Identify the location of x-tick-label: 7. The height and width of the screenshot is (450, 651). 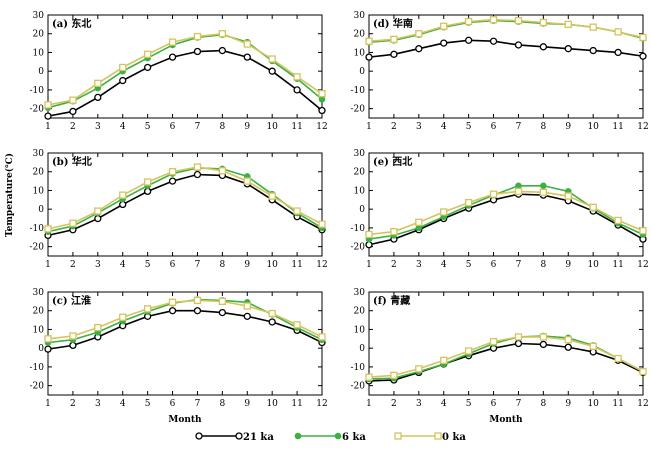
(198, 404).